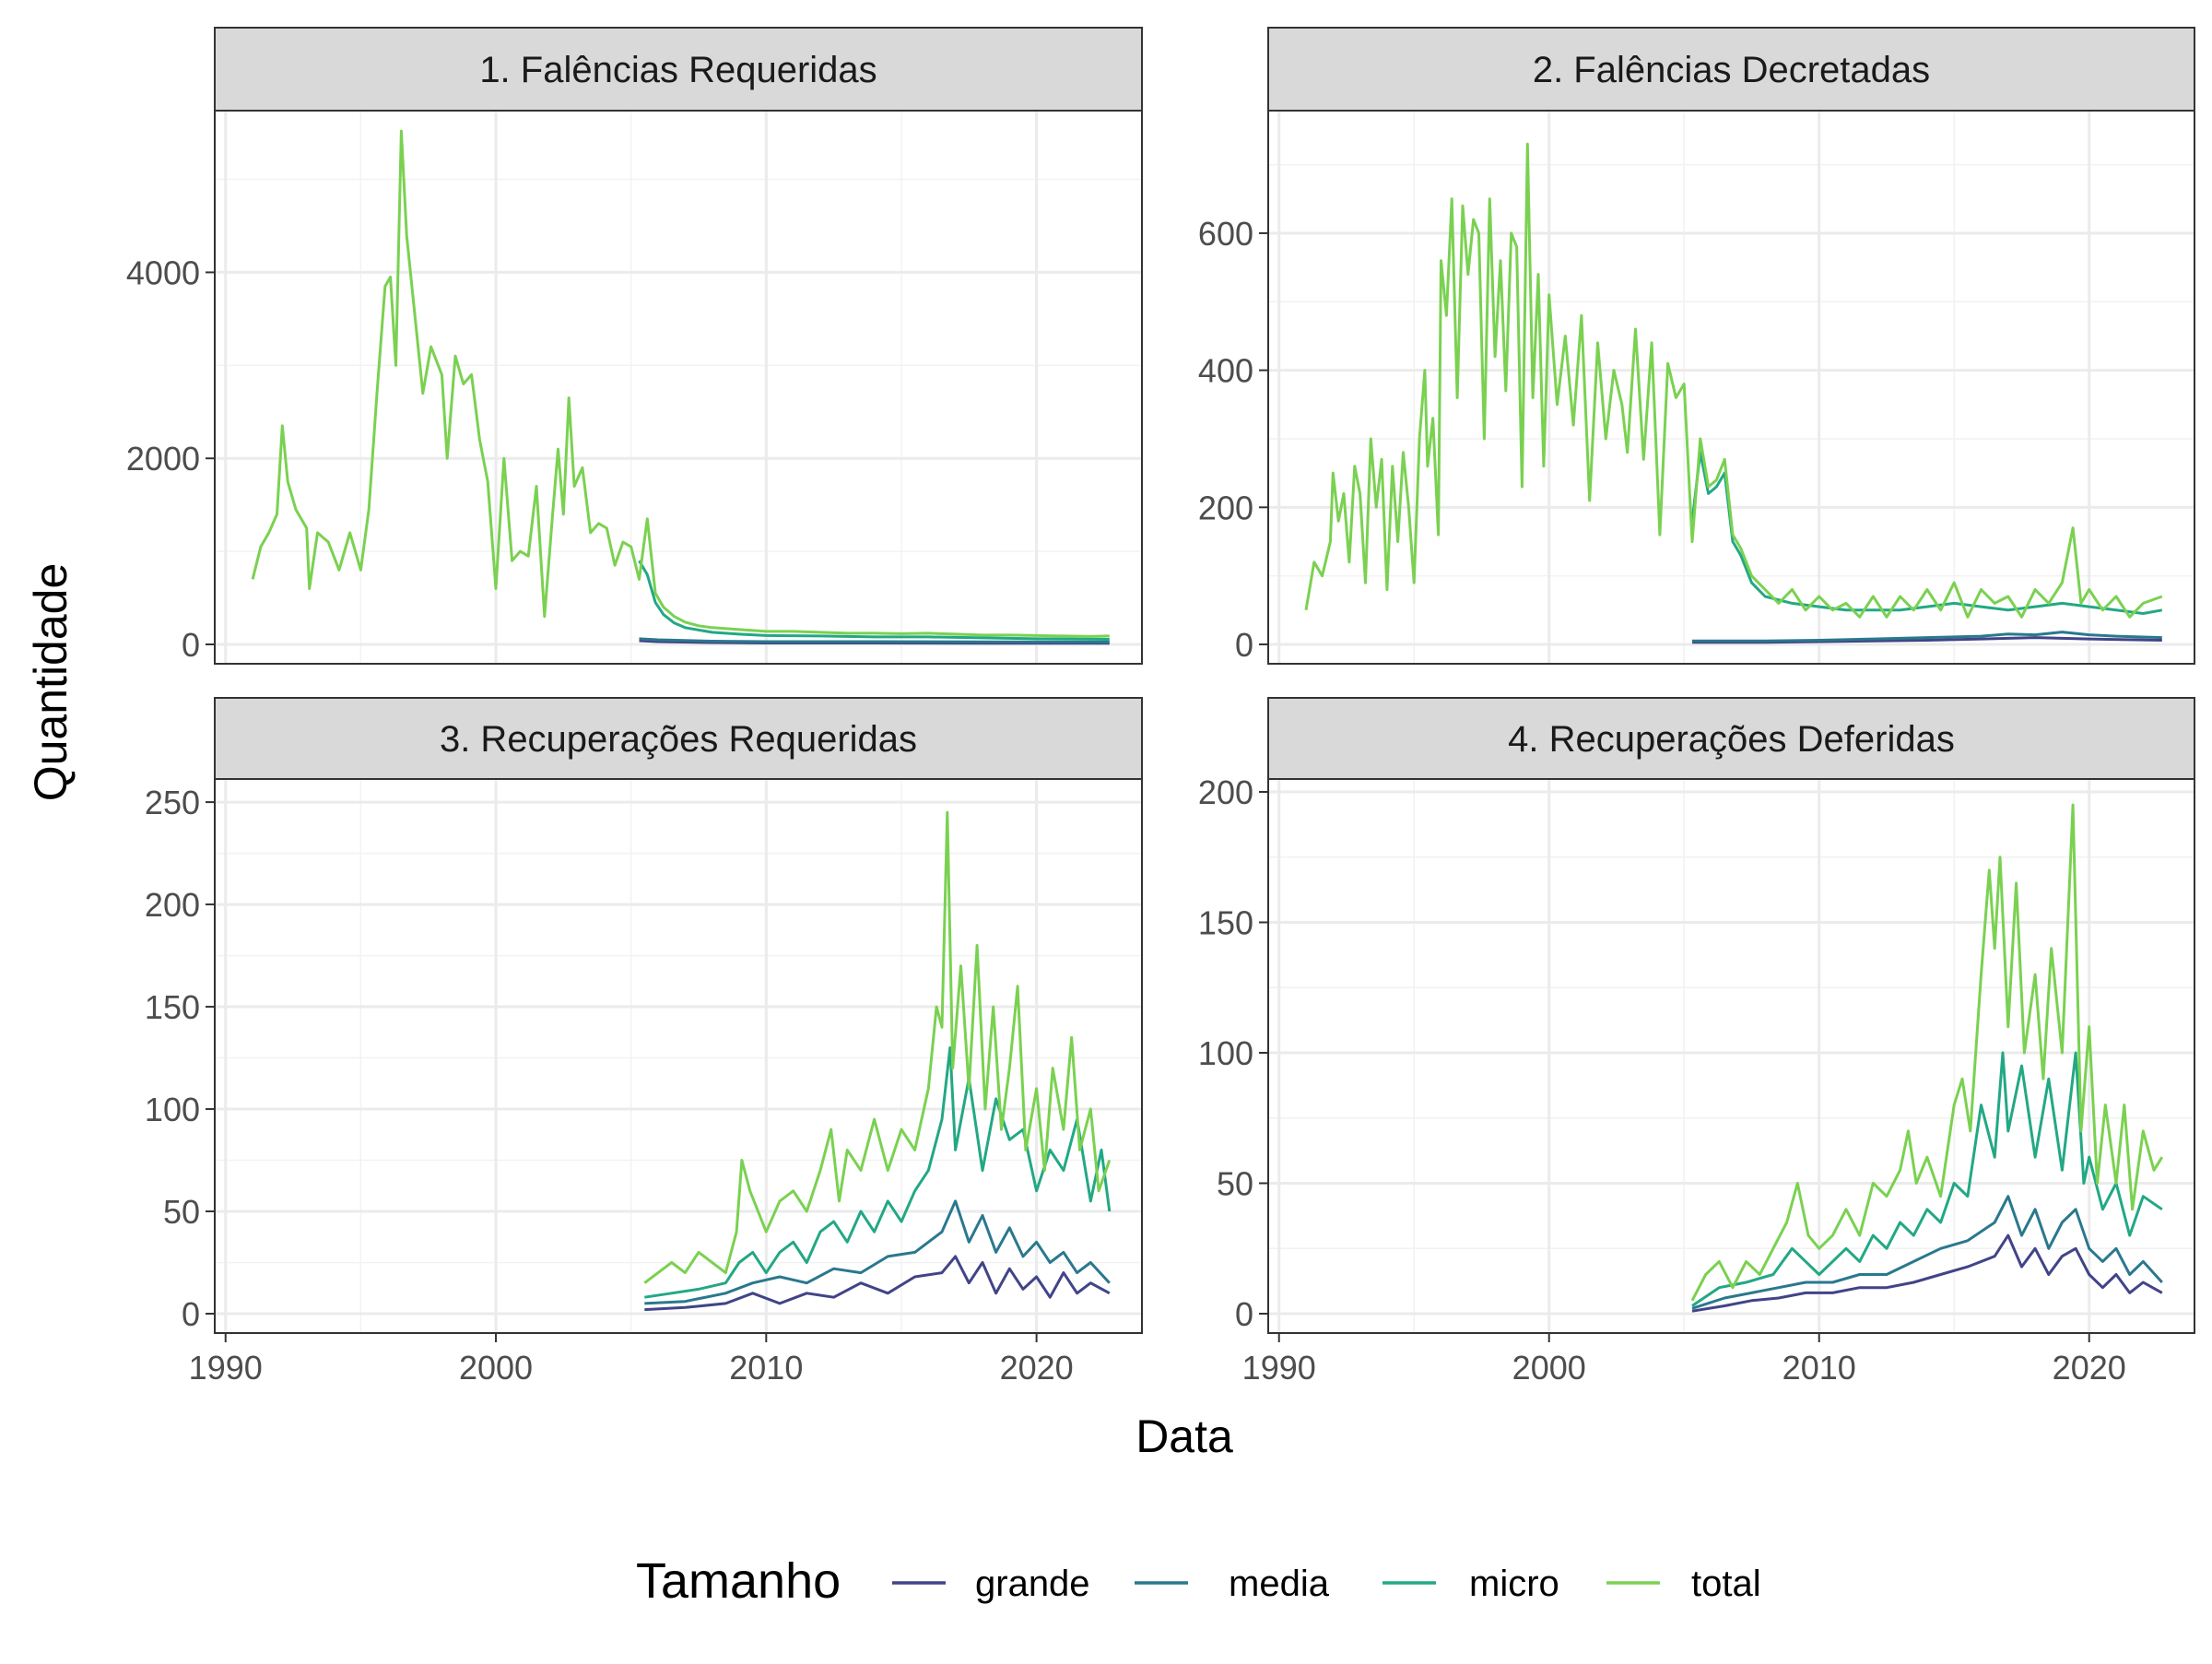 This screenshot has height=1664, width=2212. I want to click on legend-label-micro: micro, so click(1514, 1584).